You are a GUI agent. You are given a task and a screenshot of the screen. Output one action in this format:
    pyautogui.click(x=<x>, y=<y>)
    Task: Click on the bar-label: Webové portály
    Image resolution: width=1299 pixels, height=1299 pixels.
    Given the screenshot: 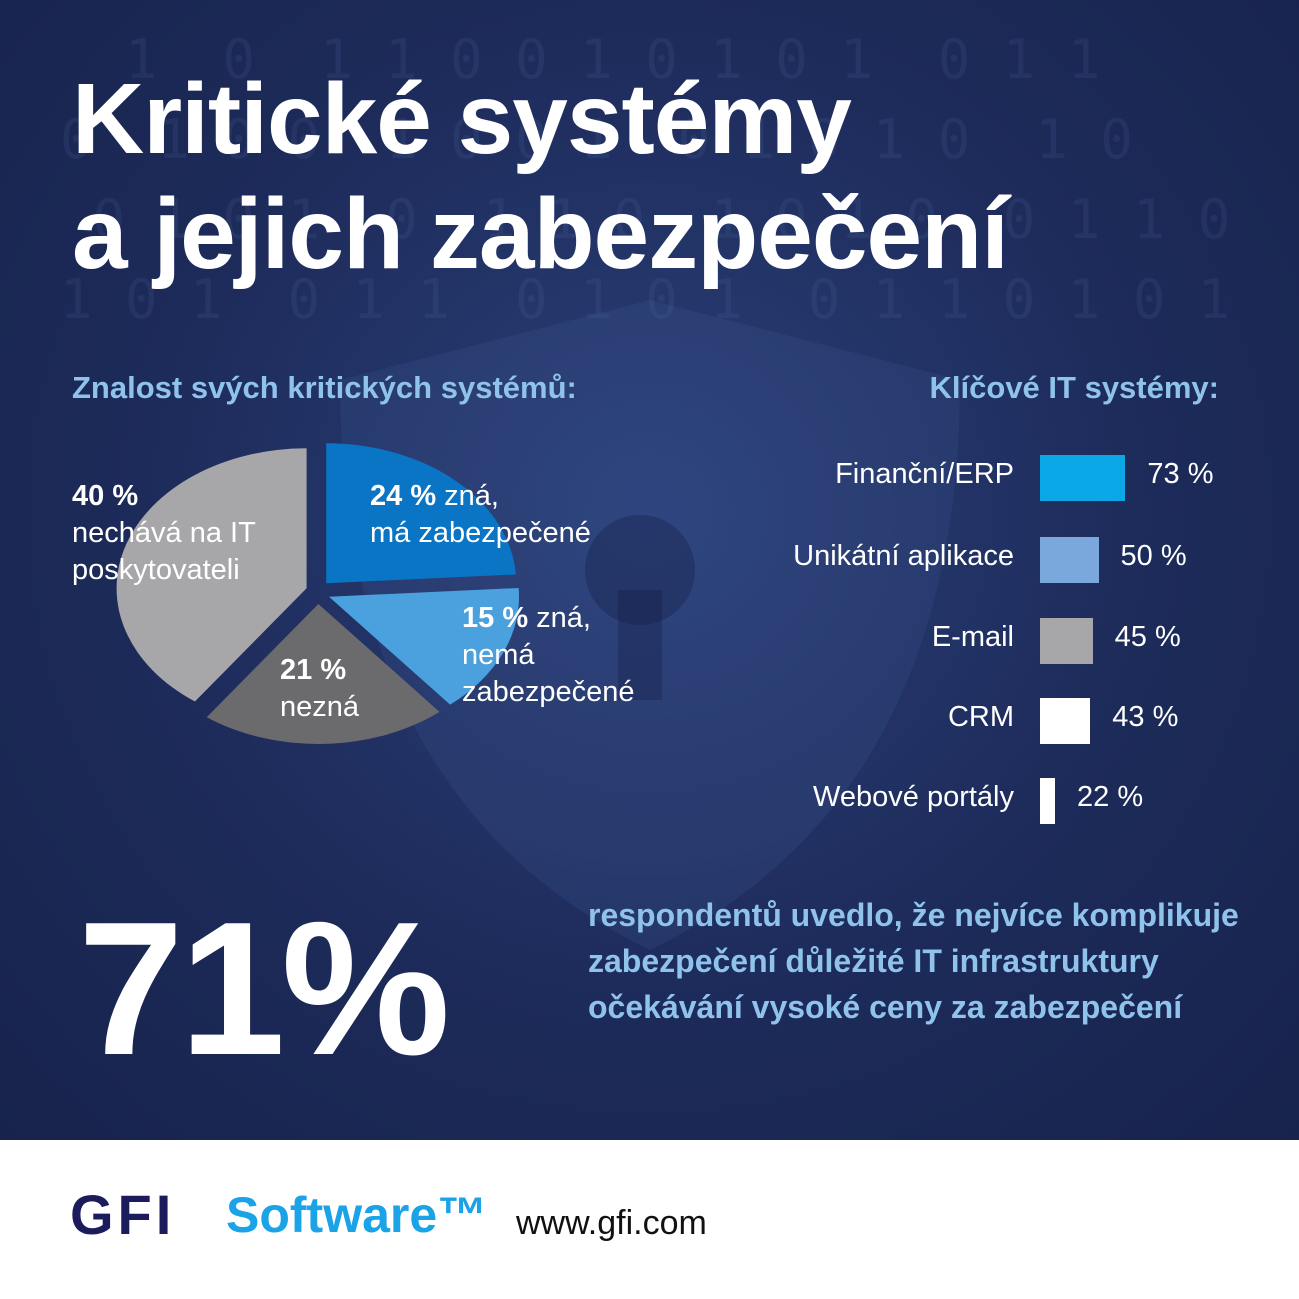 What is the action you would take?
    pyautogui.click(x=913, y=797)
    